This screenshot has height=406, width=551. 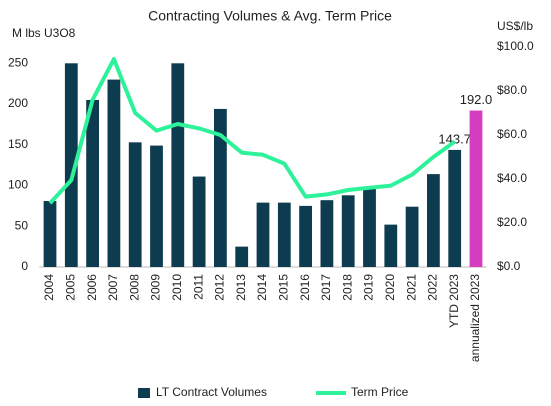 I want to click on y-tick-label: 150, so click(x=18, y=144).